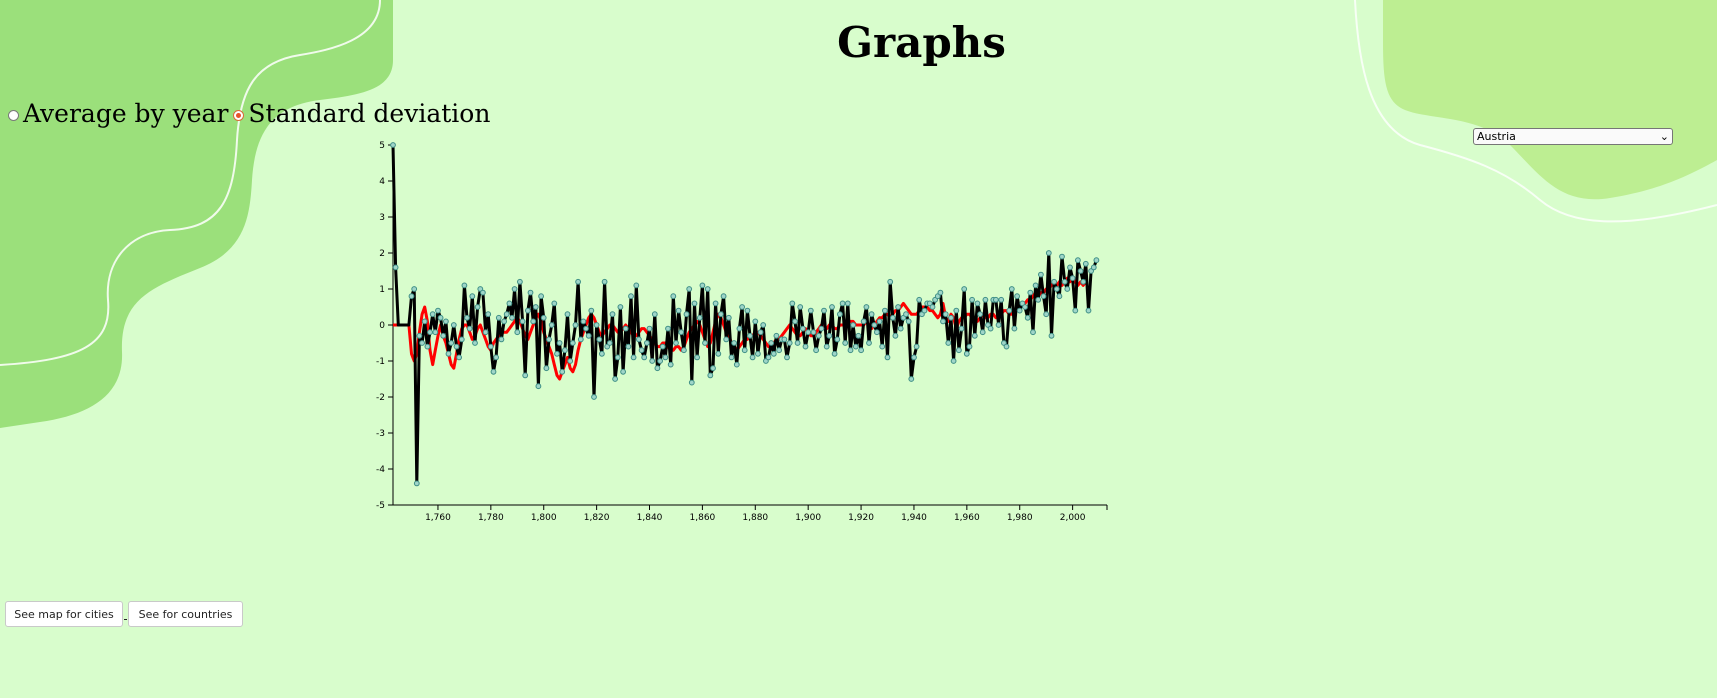  What do you see at coordinates (703, 518) in the screenshot?
I see `x-tick-label: 1,860` at bounding box center [703, 518].